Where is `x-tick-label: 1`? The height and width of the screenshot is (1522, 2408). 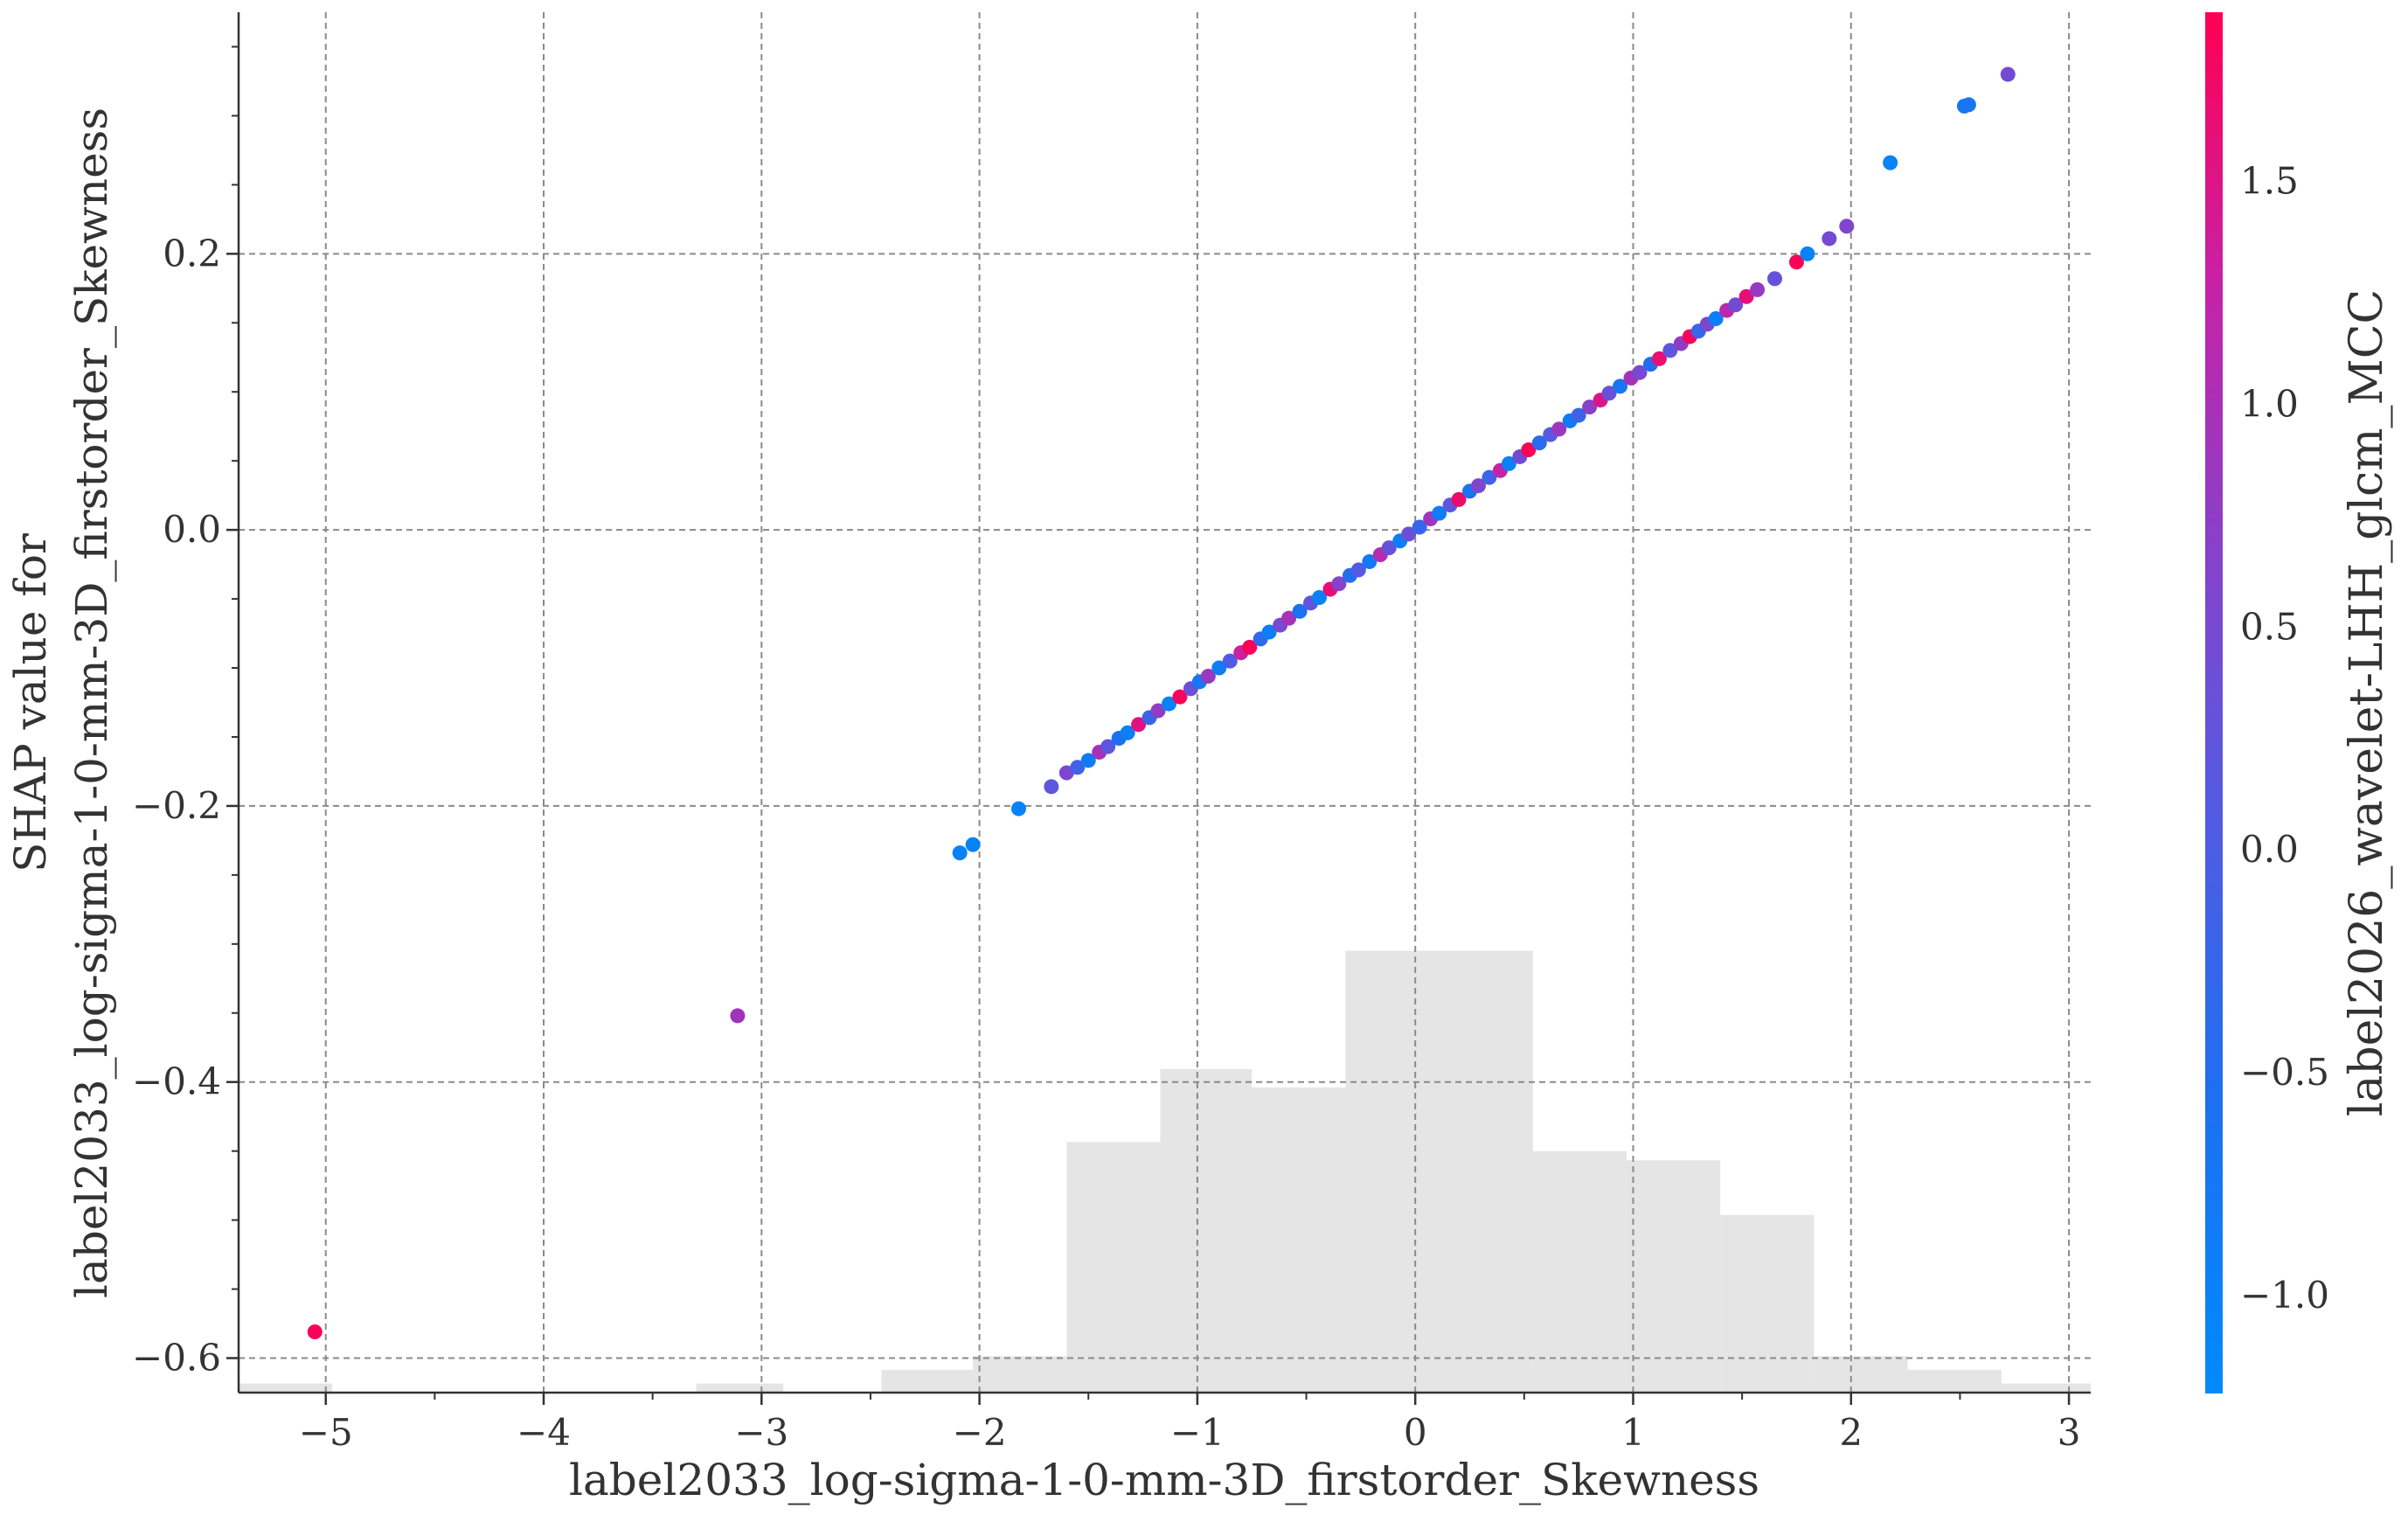
x-tick-label: 1 is located at coordinates (1633, 1433).